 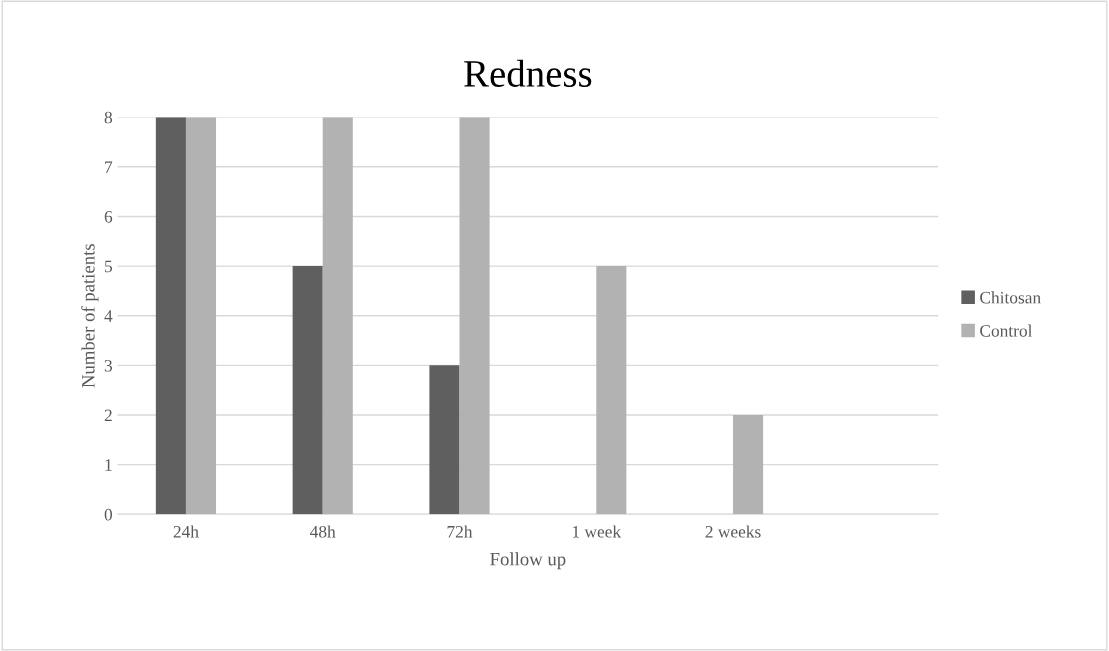 What do you see at coordinates (109, 167) in the screenshot?
I see `y-tick-label: 7` at bounding box center [109, 167].